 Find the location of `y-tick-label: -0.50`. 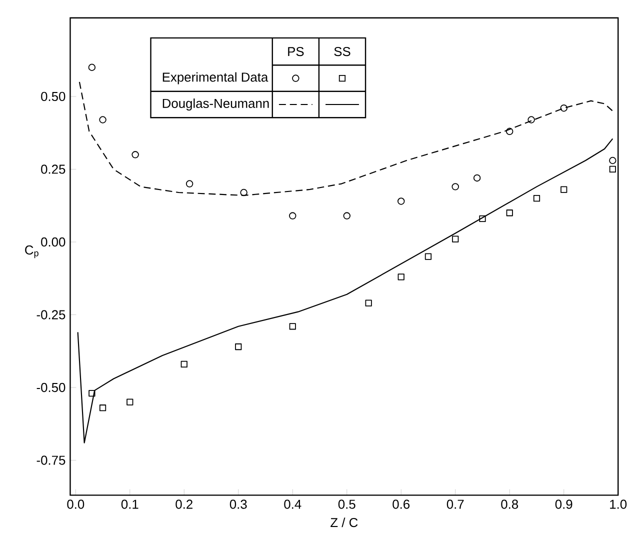

y-tick-label: -0.50 is located at coordinates (51, 387).